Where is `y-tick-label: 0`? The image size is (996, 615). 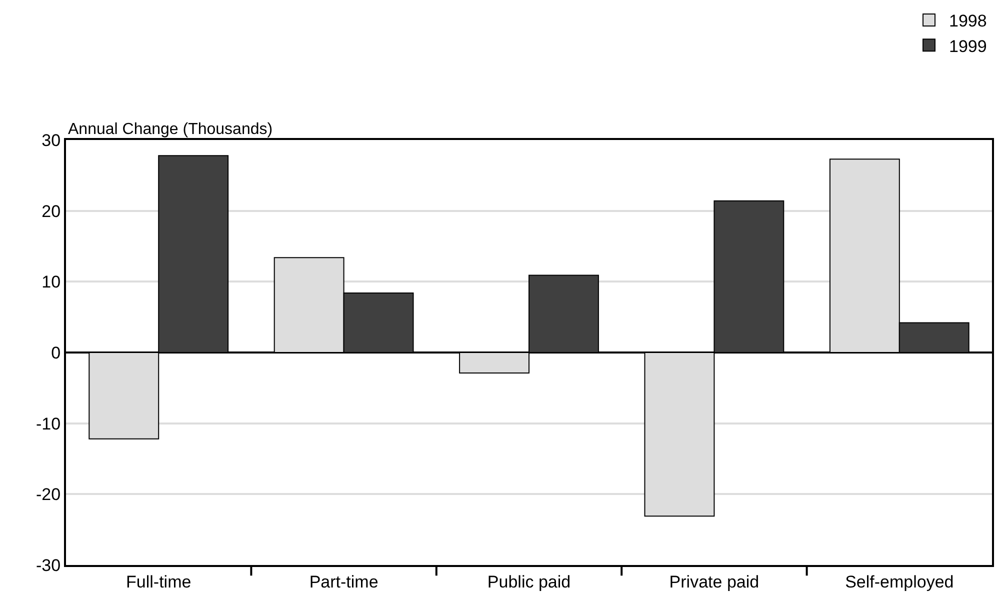
y-tick-label: 0 is located at coordinates (56, 352).